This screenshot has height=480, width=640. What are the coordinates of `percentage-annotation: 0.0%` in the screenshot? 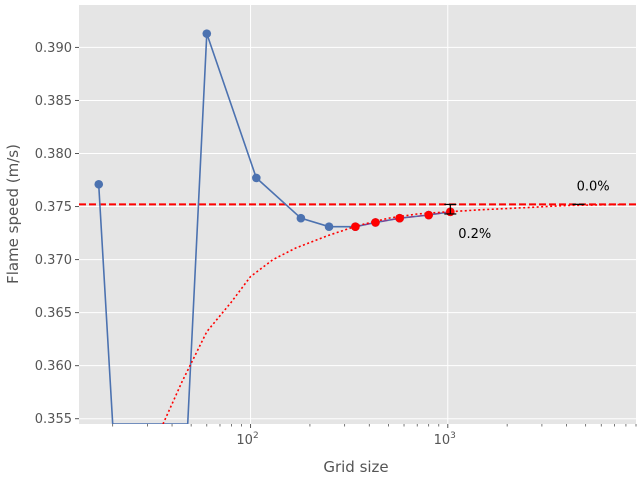 It's located at (593, 186).